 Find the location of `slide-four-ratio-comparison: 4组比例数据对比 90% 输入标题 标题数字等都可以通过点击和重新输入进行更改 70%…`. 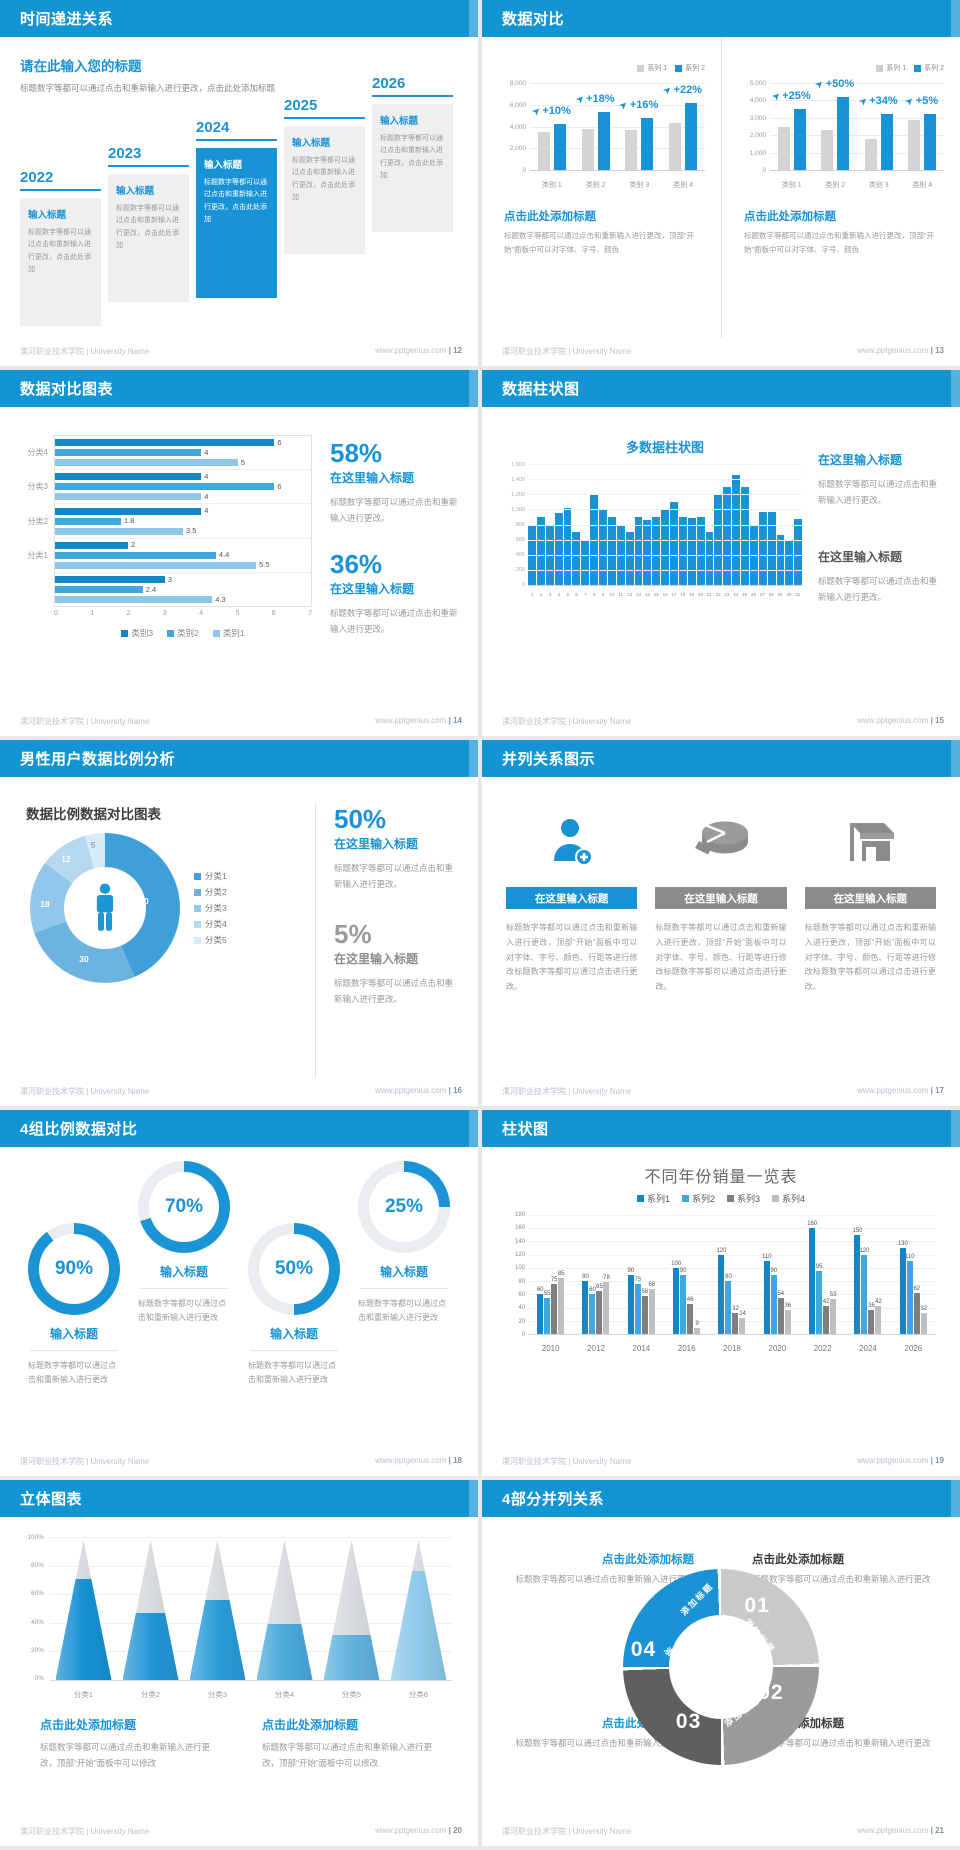

slide-four-ratio-comparison: 4组比例数据对比 90% 输入标题 标题数字等都可以通过点击和重新输入进行更改 70%… is located at coordinates (239, 1293).